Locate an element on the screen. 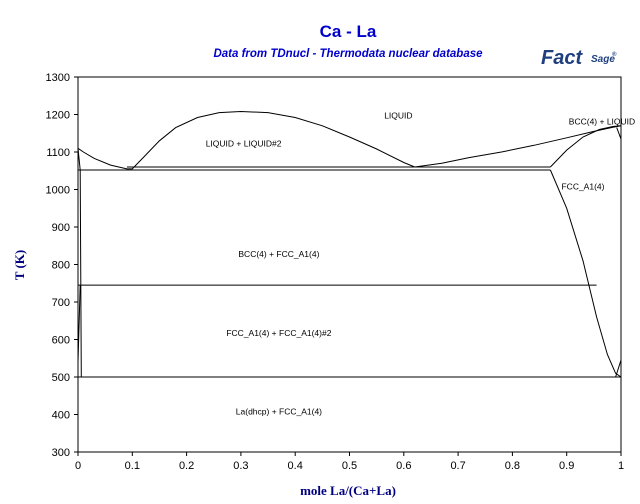 Image resolution: width=640 pixels, height=504 pixels. y-tick-label: 600 is located at coordinates (61, 341).